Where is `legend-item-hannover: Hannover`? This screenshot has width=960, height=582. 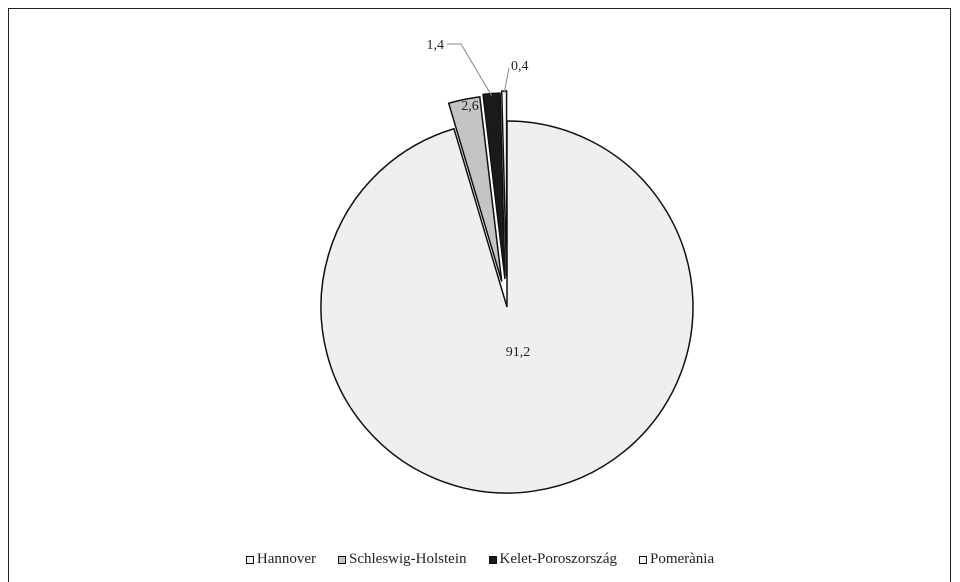
legend-item-hannover: Hannover is located at coordinates (281, 559).